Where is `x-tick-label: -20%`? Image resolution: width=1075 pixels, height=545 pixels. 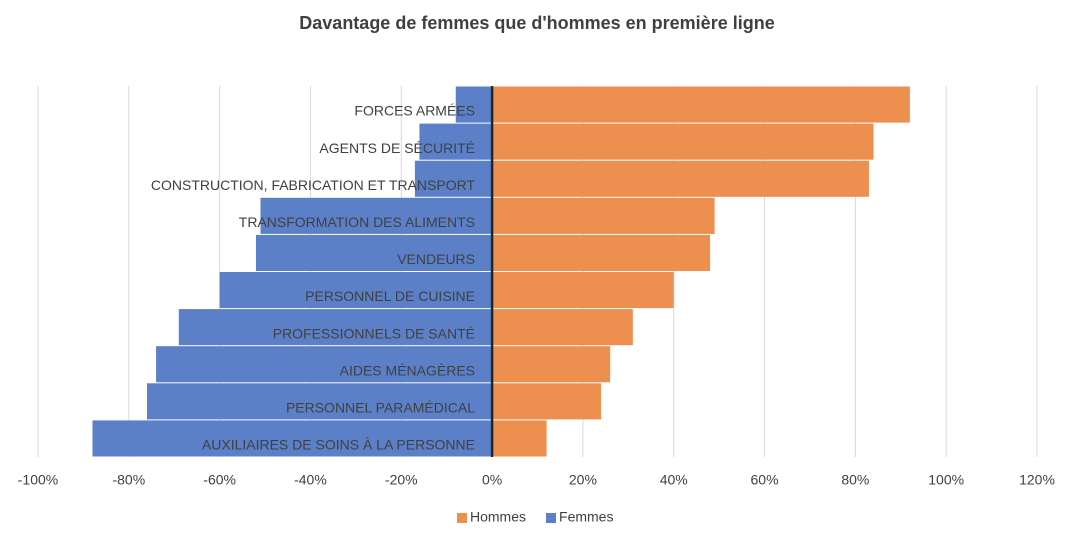
x-tick-label: -20% is located at coordinates (401, 480).